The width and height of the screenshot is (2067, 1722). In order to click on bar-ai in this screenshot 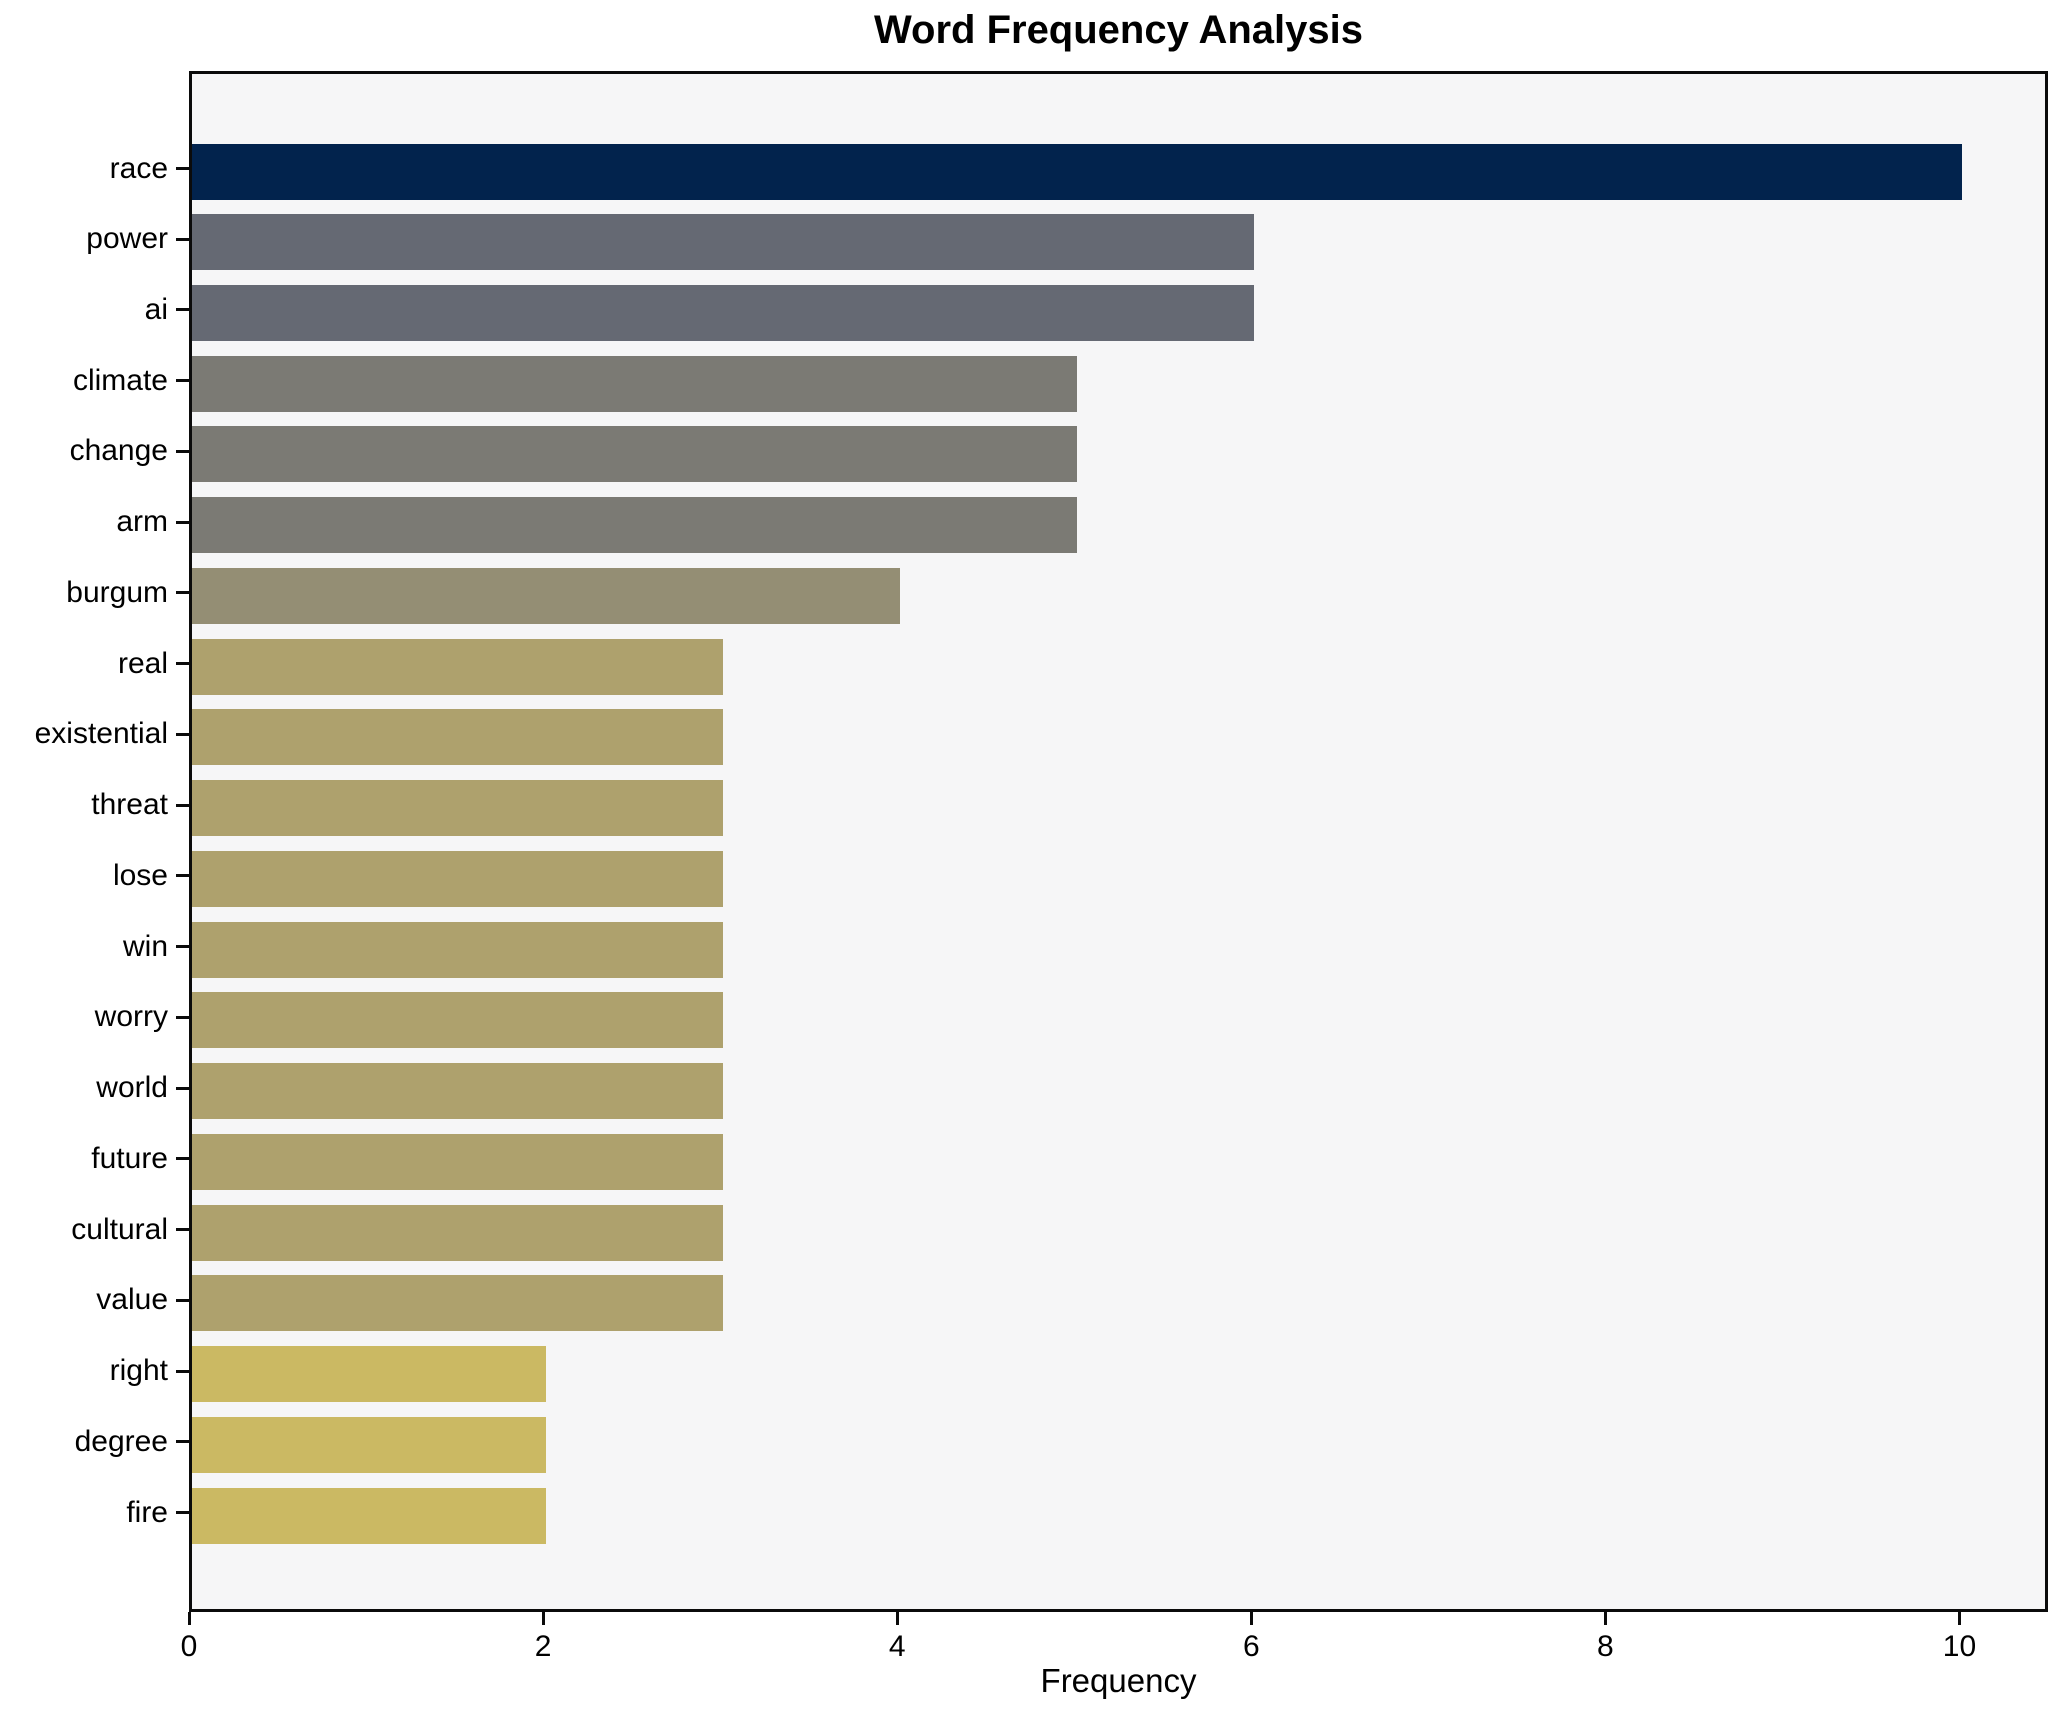, I will do `click(723, 312)`.